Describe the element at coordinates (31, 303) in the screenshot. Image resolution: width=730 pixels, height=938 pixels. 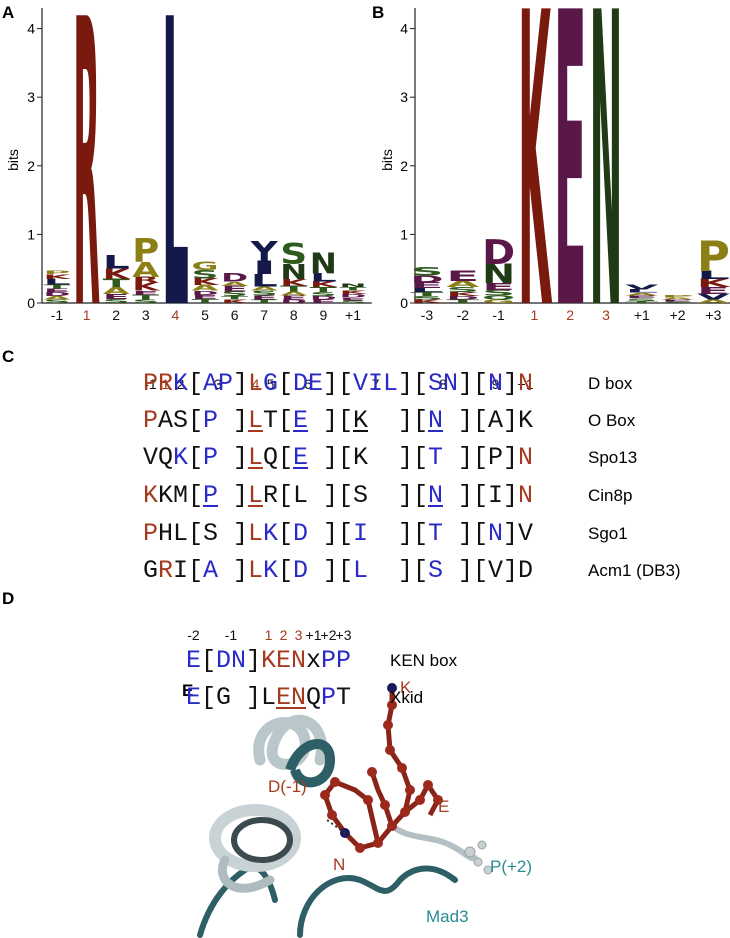
I see `y-tick-label: 0` at that location.